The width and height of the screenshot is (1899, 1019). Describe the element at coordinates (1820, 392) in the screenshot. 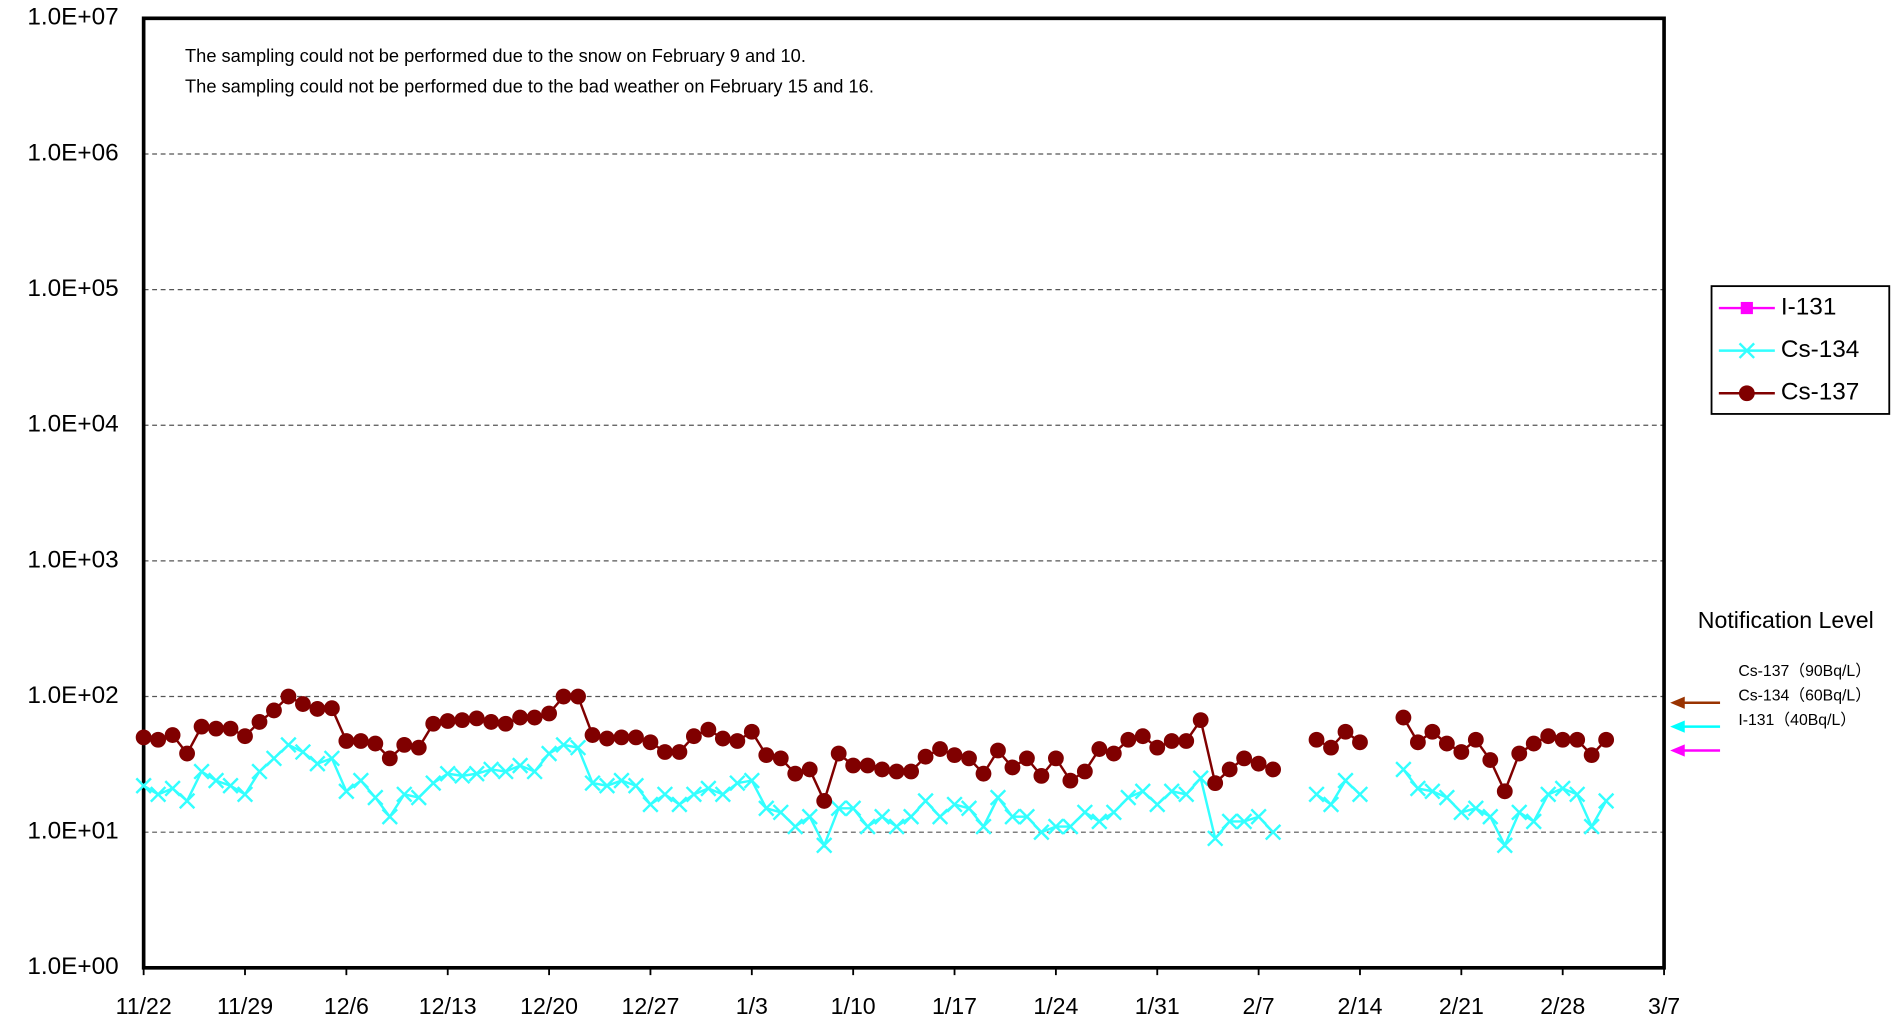

I see `legend-label: Cs-137` at that location.